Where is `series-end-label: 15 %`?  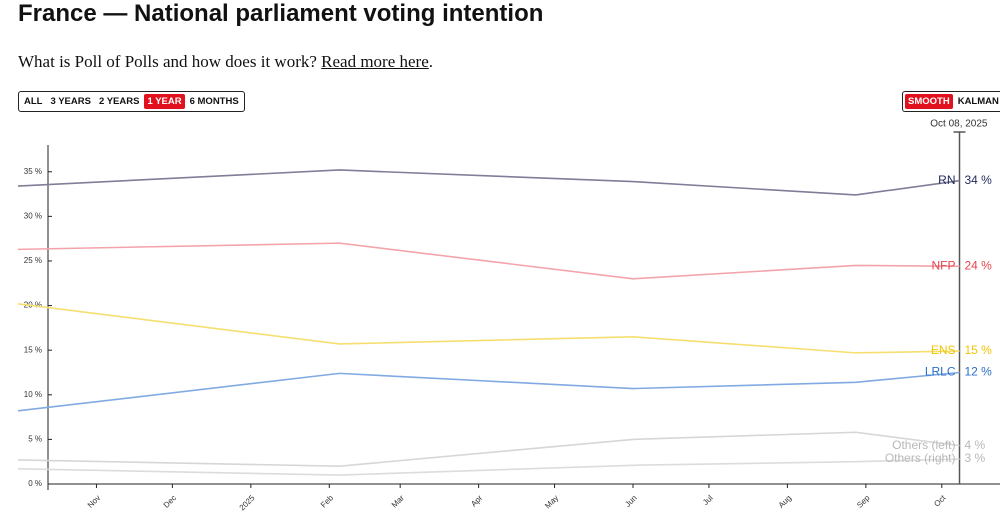
series-end-label: 15 % is located at coordinates (979, 350).